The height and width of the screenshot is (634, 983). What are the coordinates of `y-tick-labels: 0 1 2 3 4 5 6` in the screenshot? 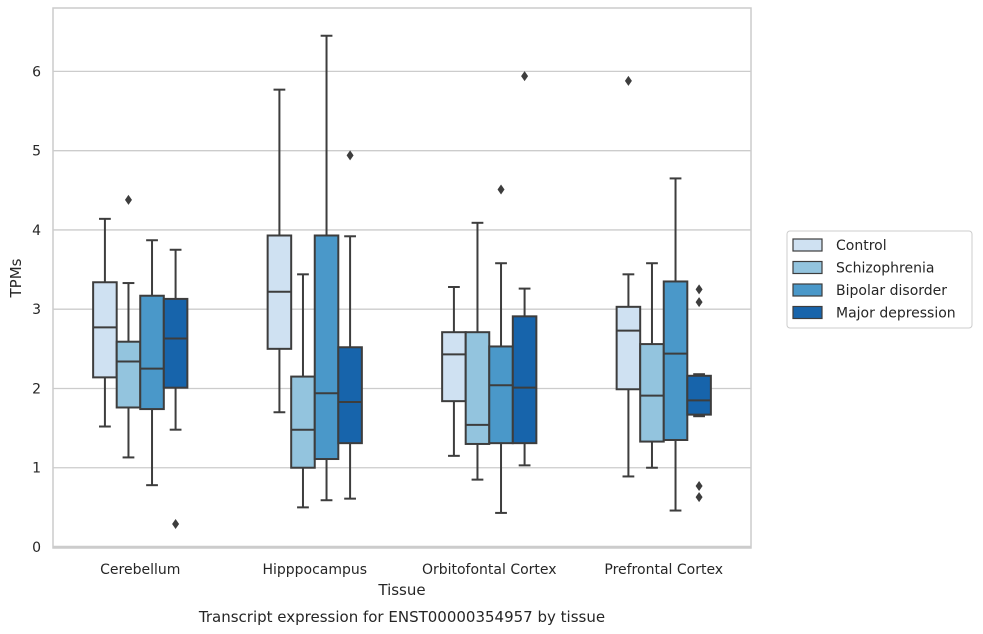 It's located at (36, 310).